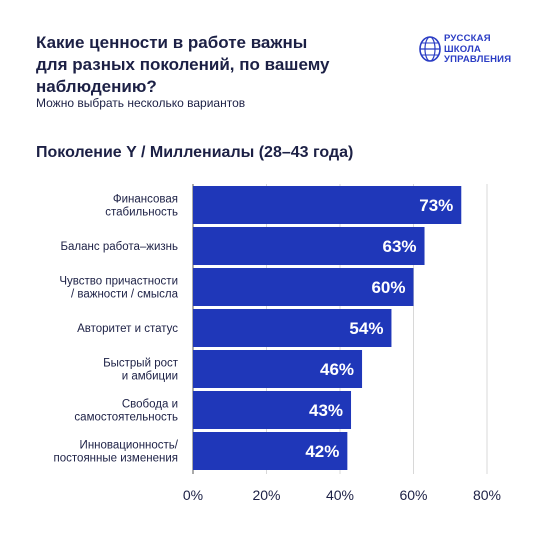 The height and width of the screenshot is (540, 540). Describe the element at coordinates (467, 38) in the screenshot. I see `logo-line-1: РУССКАЯ` at that location.